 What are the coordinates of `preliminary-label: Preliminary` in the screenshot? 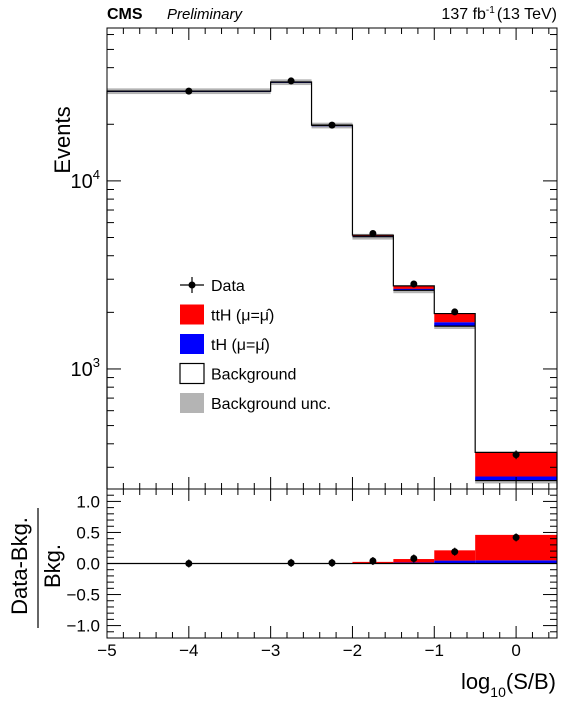 It's located at (205, 14).